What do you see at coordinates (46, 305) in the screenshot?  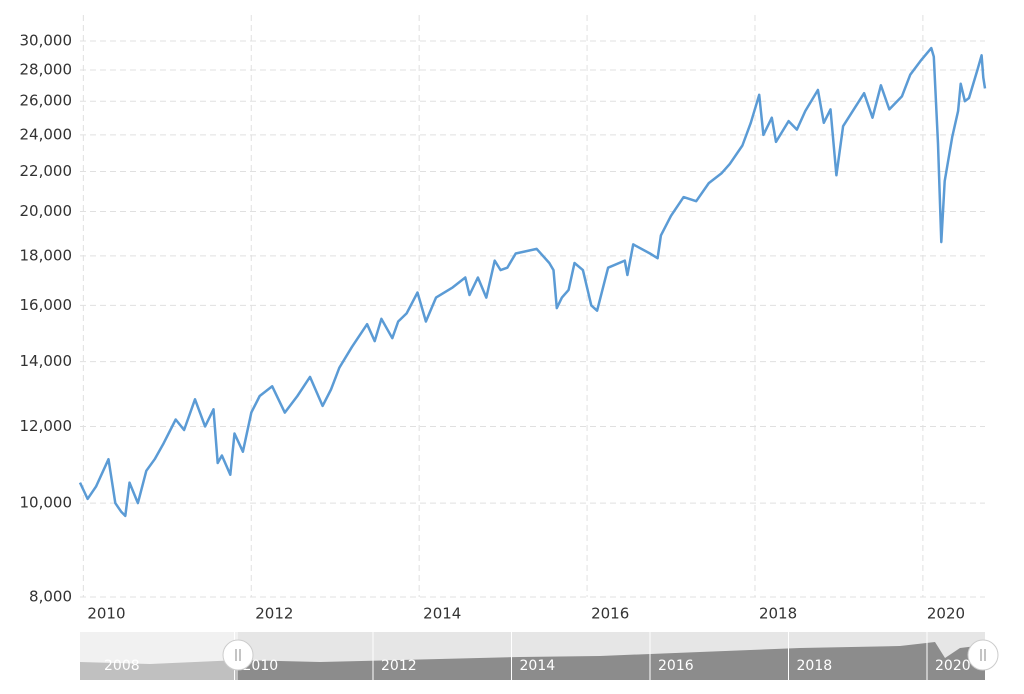 I see `y-tick-label: 16,000` at bounding box center [46, 305].